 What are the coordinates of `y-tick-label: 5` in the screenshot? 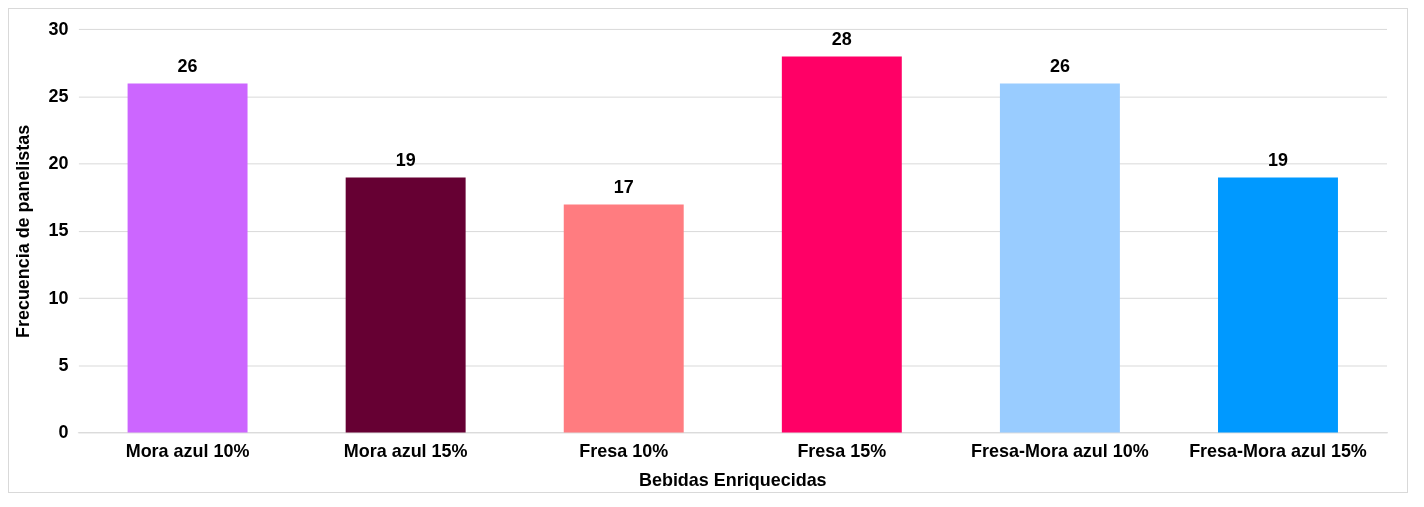 It's located at (63, 364).